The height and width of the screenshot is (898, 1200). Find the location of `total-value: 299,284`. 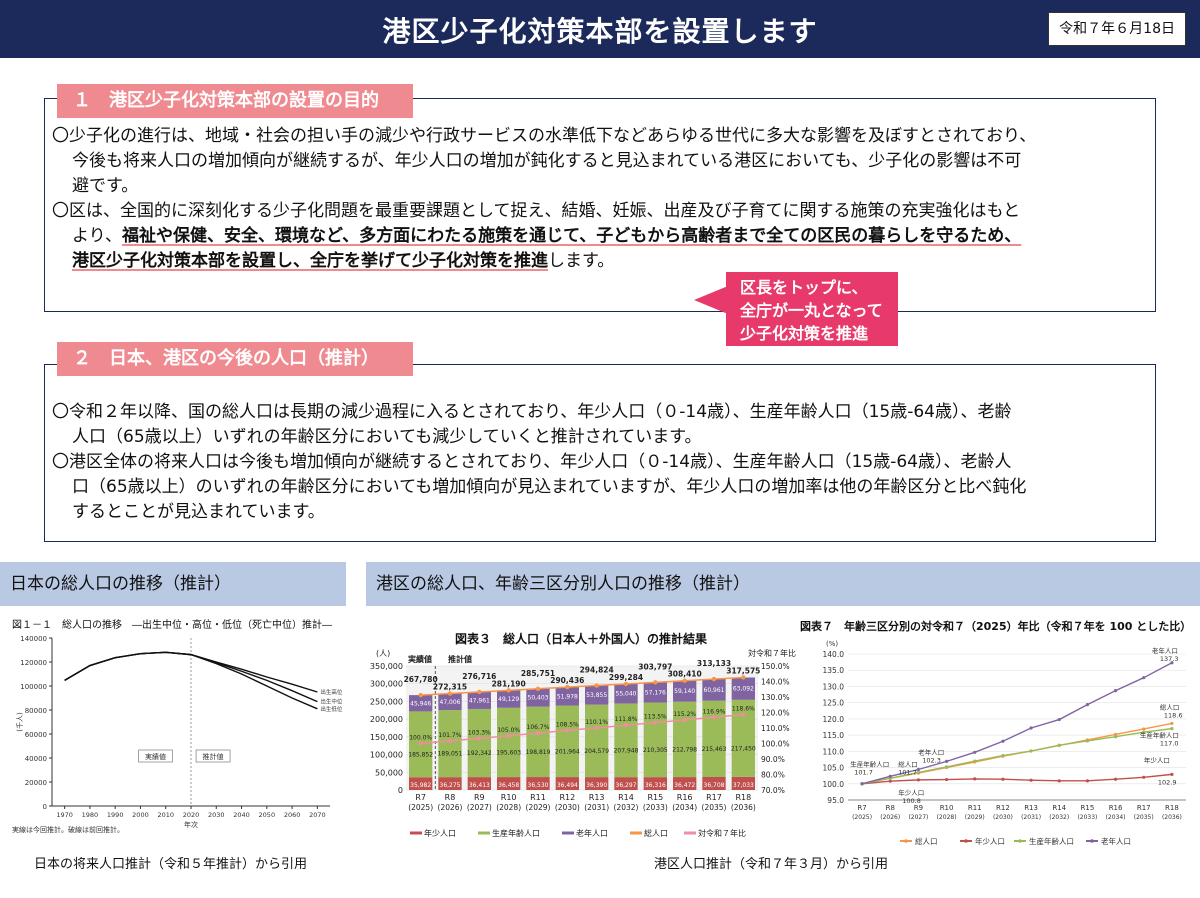

total-value: 299,284 is located at coordinates (626, 677).